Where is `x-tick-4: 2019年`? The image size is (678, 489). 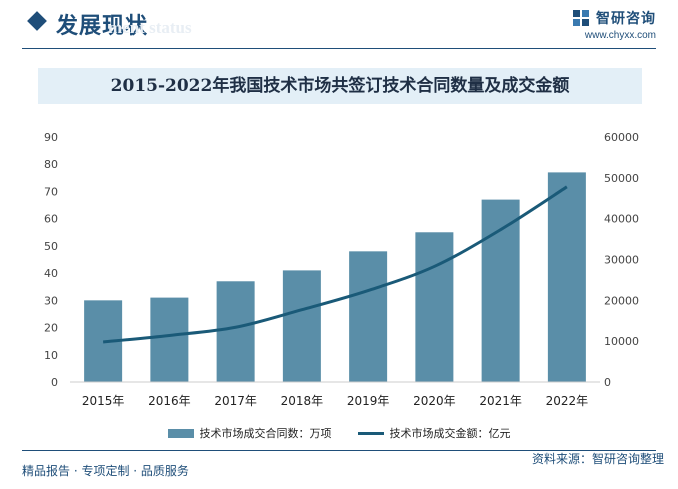
x-tick-4: 2019年 is located at coordinates (368, 401).